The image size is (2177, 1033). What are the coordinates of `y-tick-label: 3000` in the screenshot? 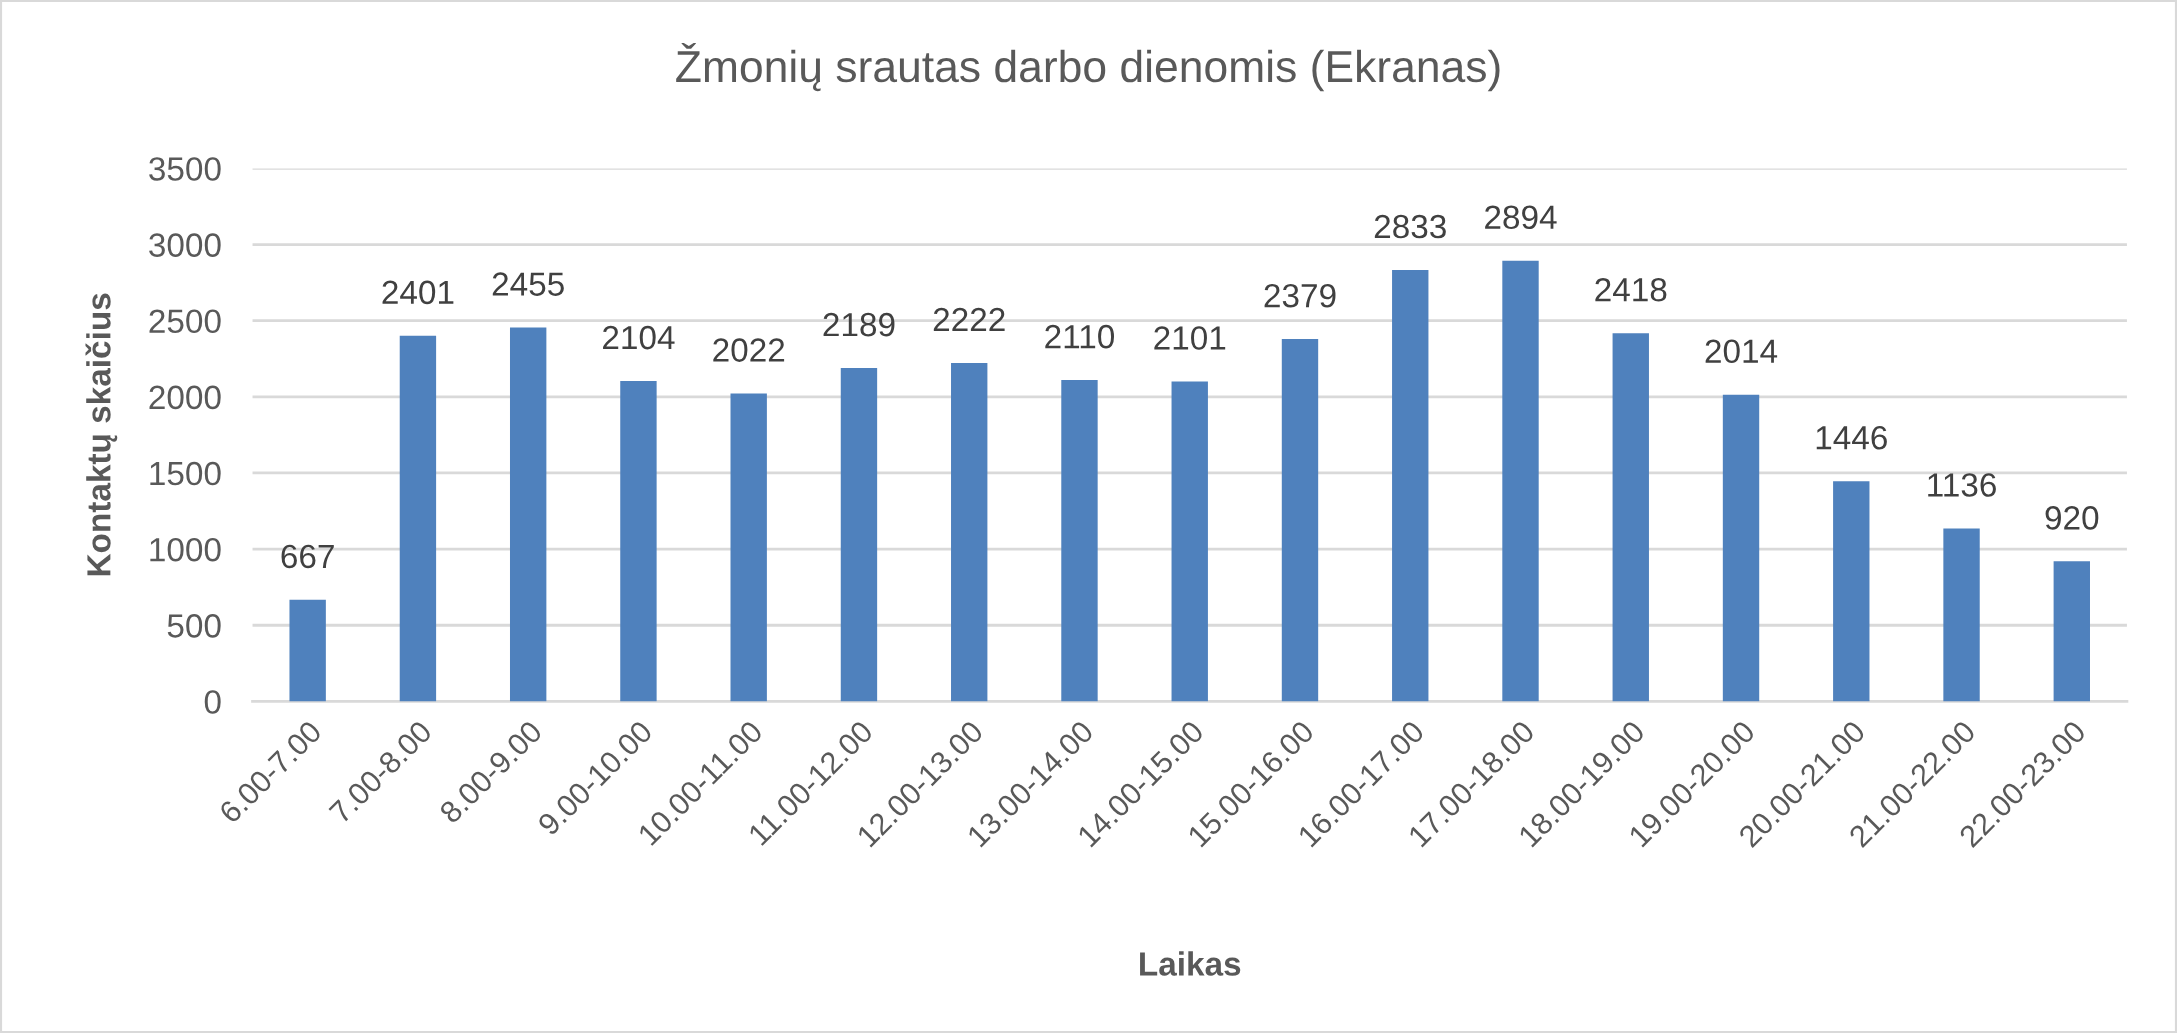 It's located at (185, 245).